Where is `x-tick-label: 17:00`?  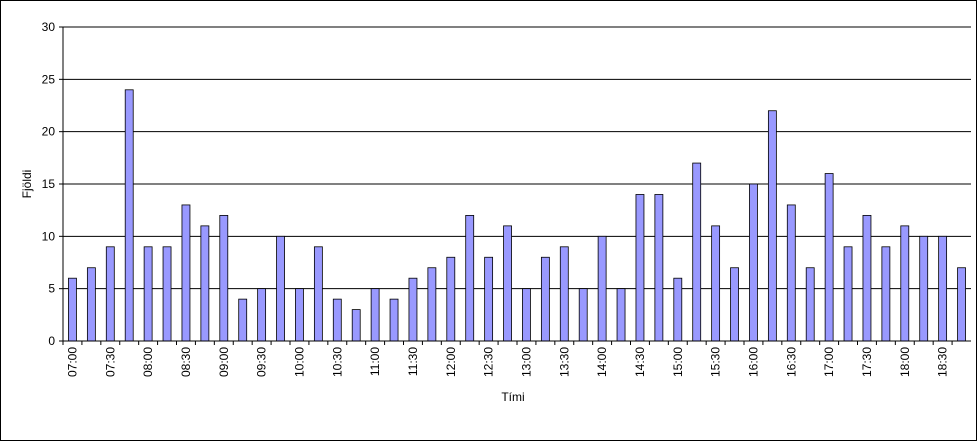
x-tick-label: 17:00 is located at coordinates (829, 362).